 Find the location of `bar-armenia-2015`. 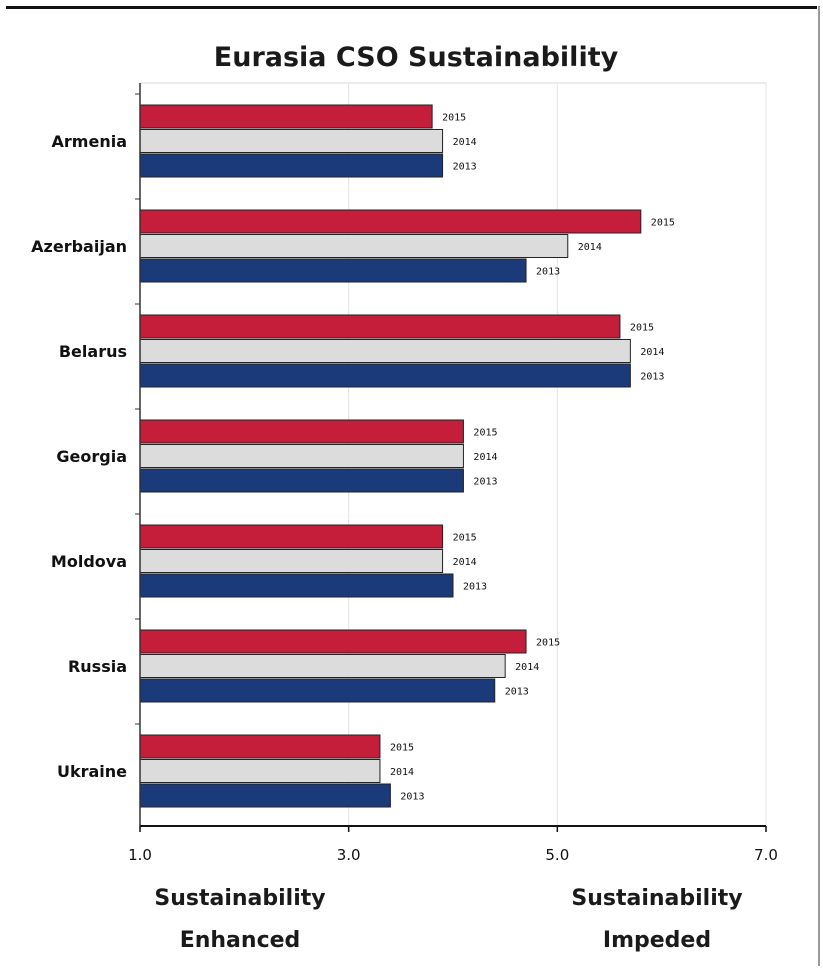

bar-armenia-2015 is located at coordinates (286, 116).